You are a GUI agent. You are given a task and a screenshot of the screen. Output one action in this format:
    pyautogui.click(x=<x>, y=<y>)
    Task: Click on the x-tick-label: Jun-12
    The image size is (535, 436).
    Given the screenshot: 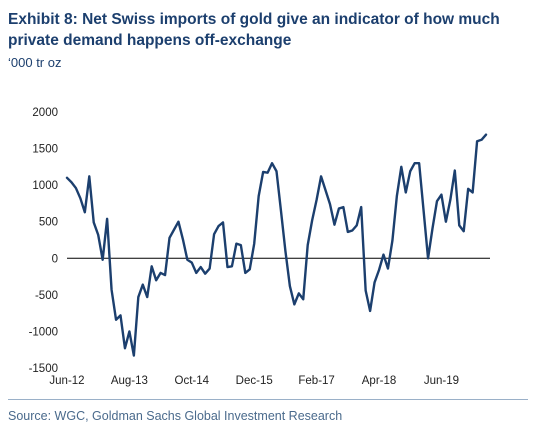 What is the action you would take?
    pyautogui.click(x=66, y=381)
    